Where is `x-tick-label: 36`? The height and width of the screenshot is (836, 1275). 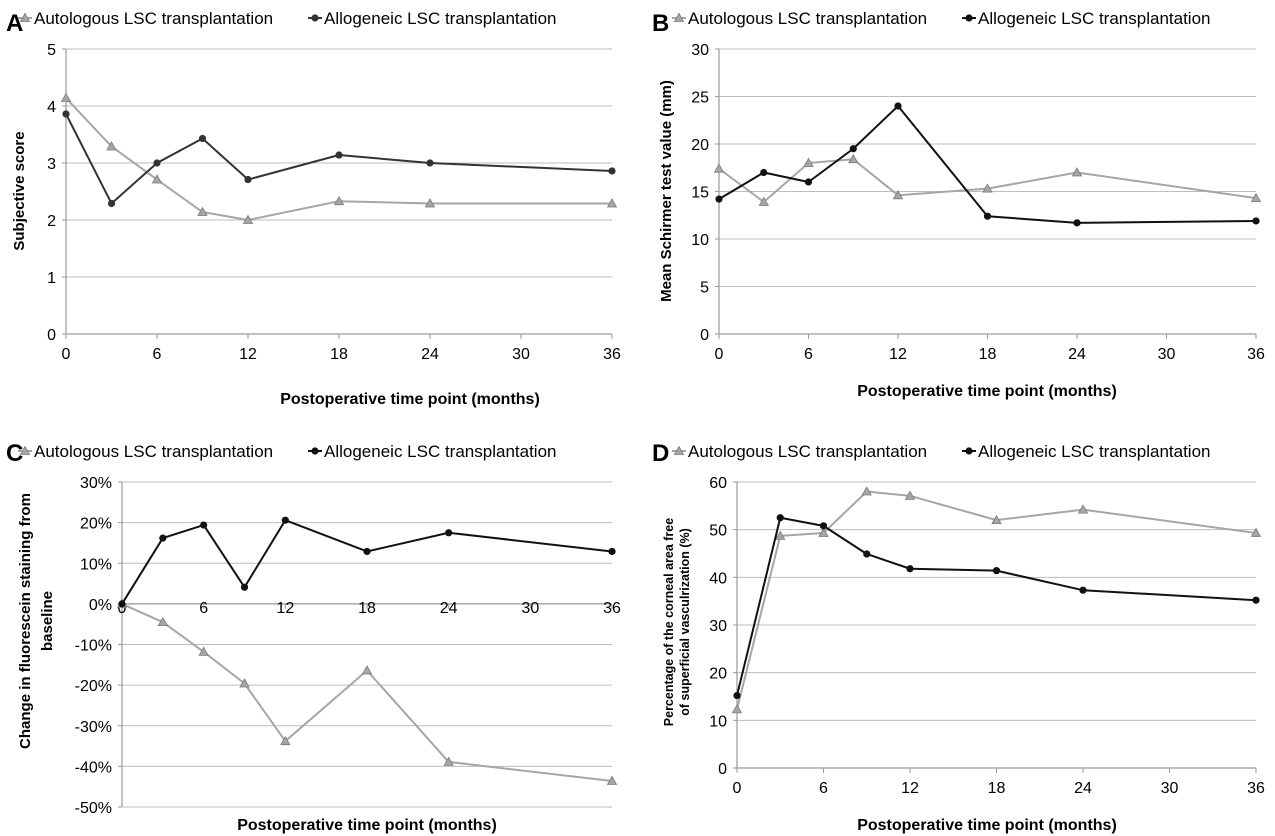 x-tick-label: 36 is located at coordinates (1256, 788).